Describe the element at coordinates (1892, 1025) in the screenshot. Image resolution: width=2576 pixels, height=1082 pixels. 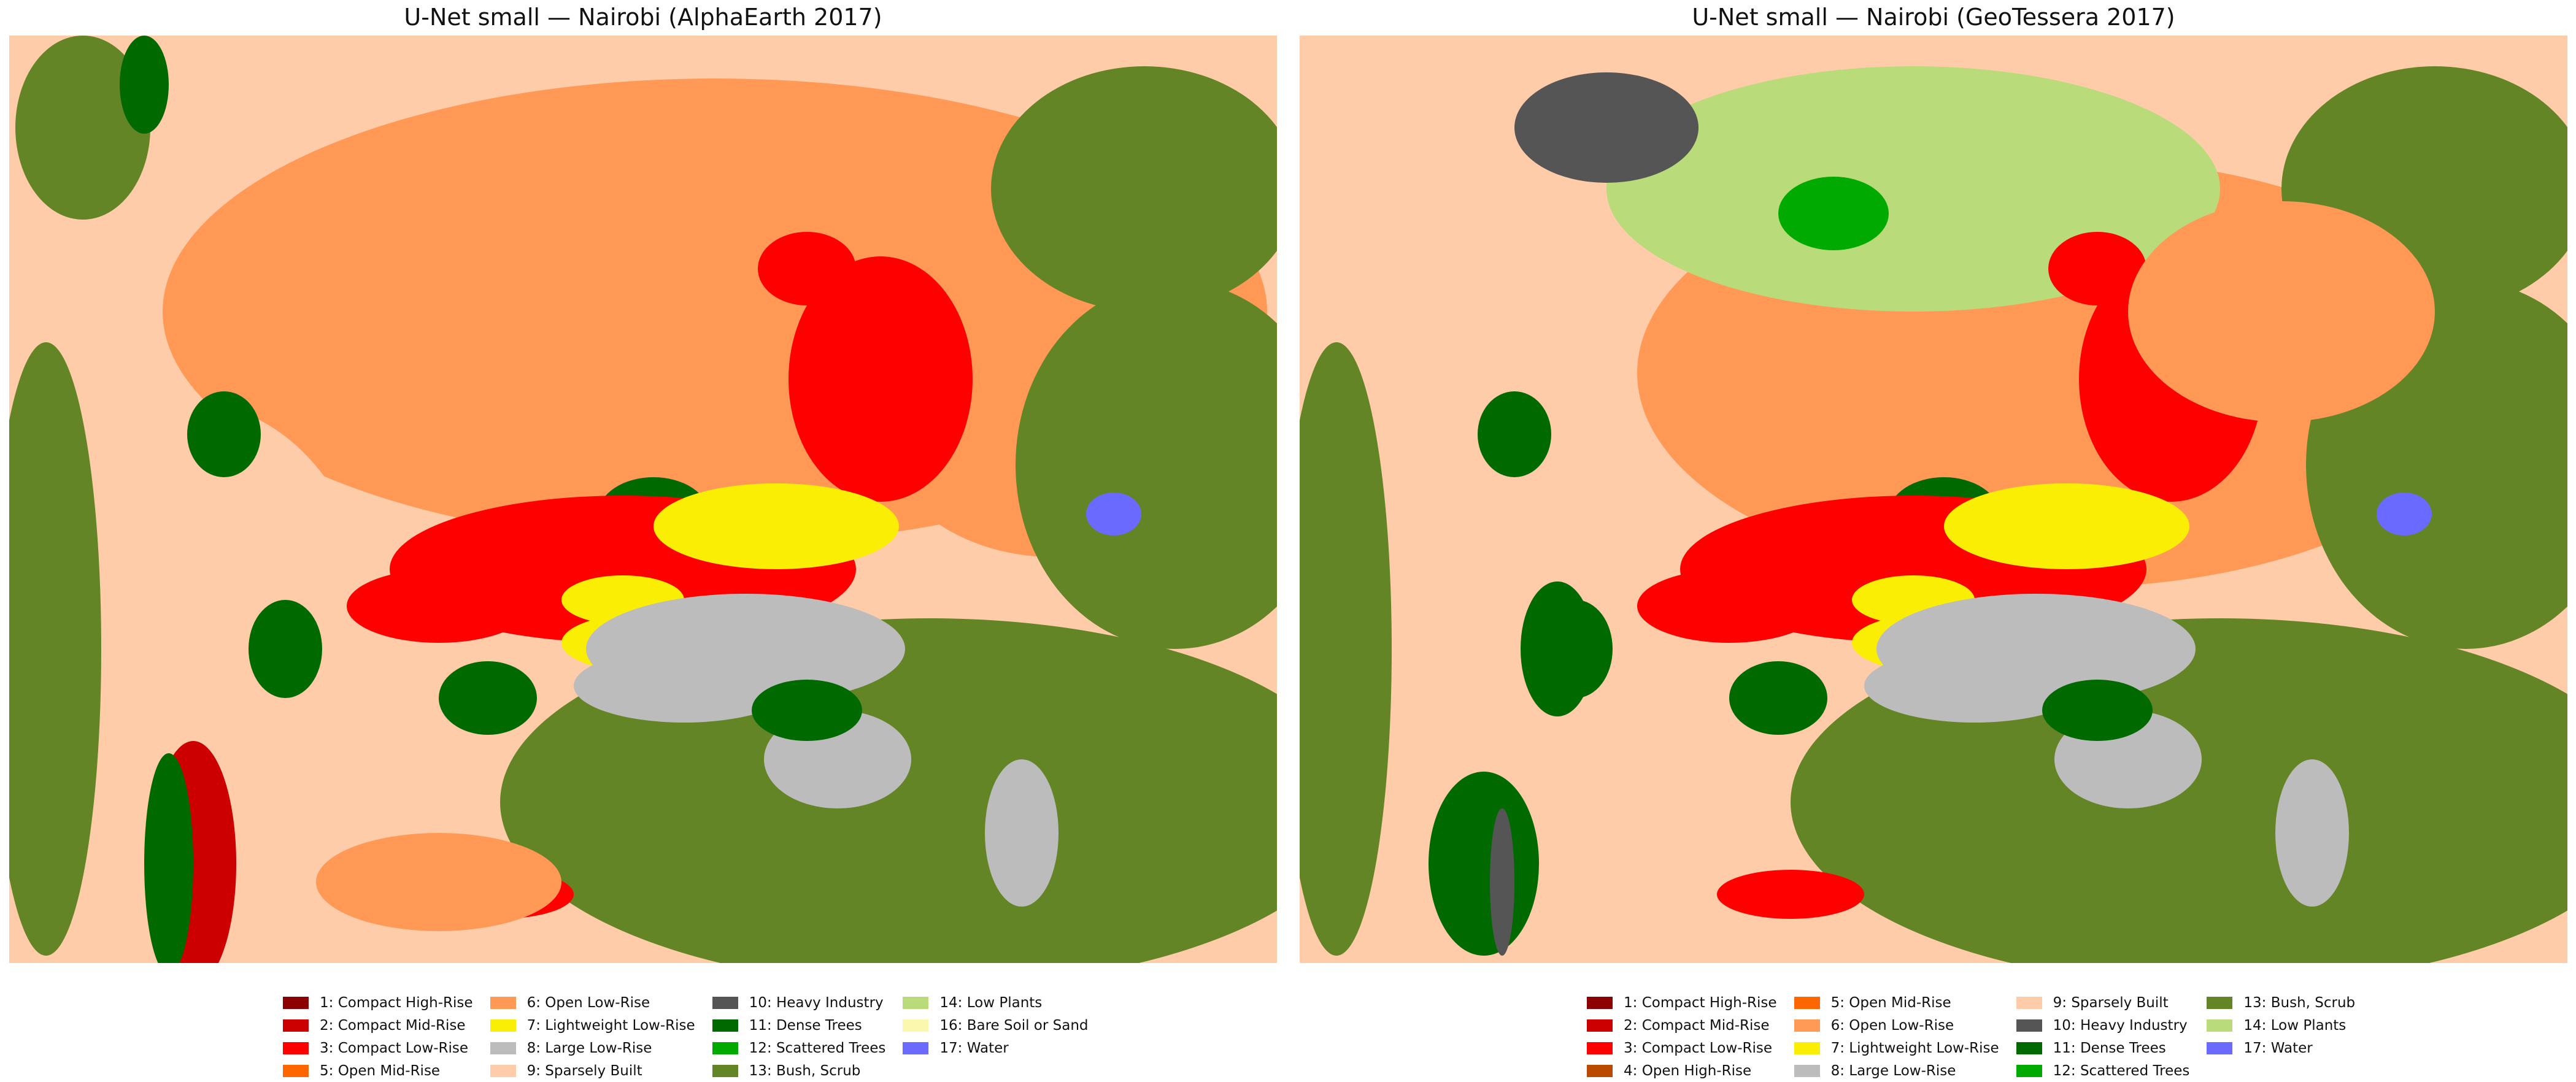
I see `legend-label: 6: Open Low-Rise` at that location.